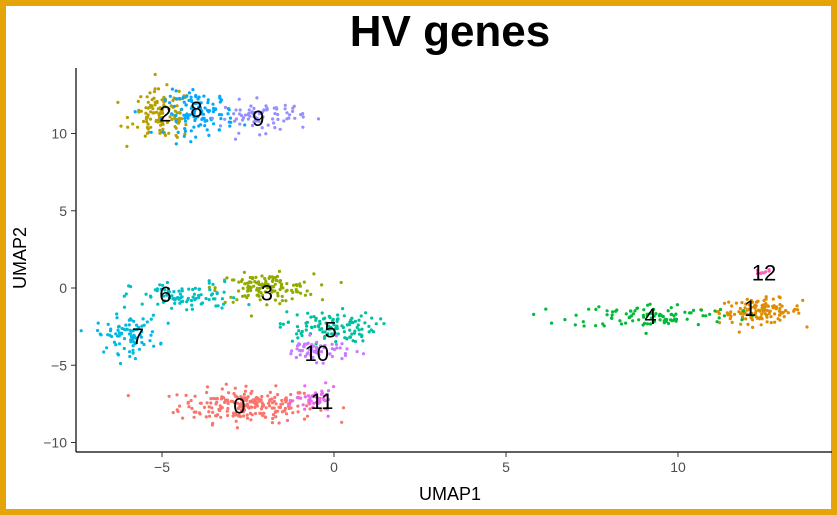 Image resolution: width=837 pixels, height=515 pixels. Describe the element at coordinates (311, 401) in the screenshot. I see `cluster-11-point` at that location.